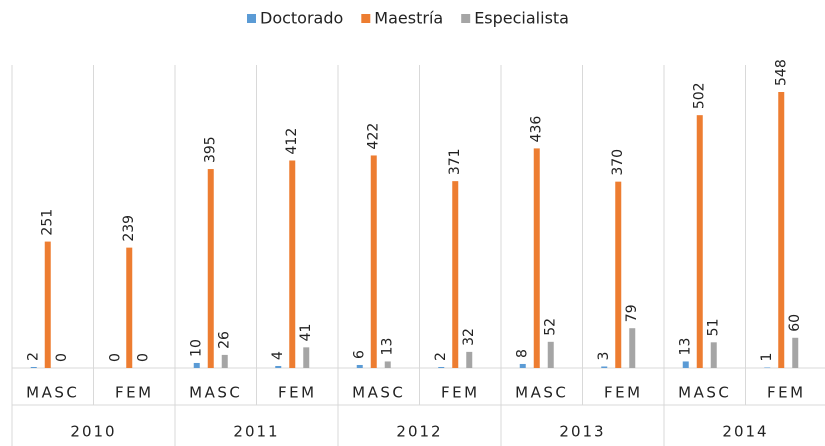 The image size is (825, 446). Describe the element at coordinates (469, 337) in the screenshot. I see `data-label: 32` at that location.